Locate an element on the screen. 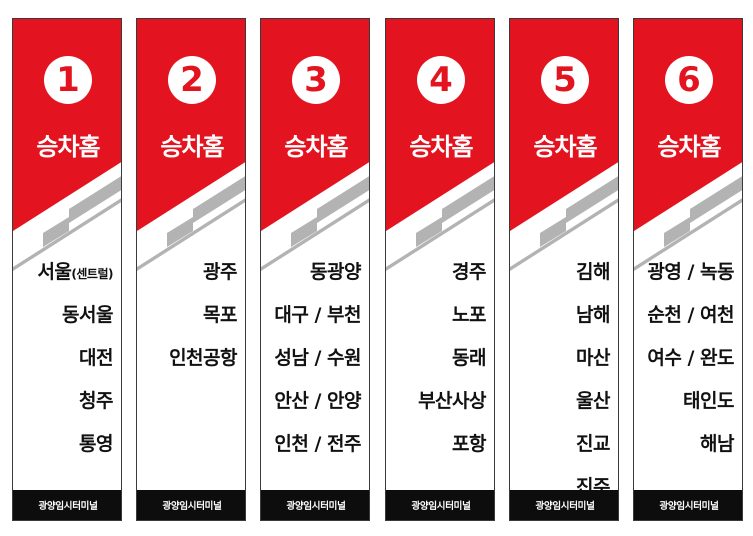  destination-name: 목포 is located at coordinates (220, 315).